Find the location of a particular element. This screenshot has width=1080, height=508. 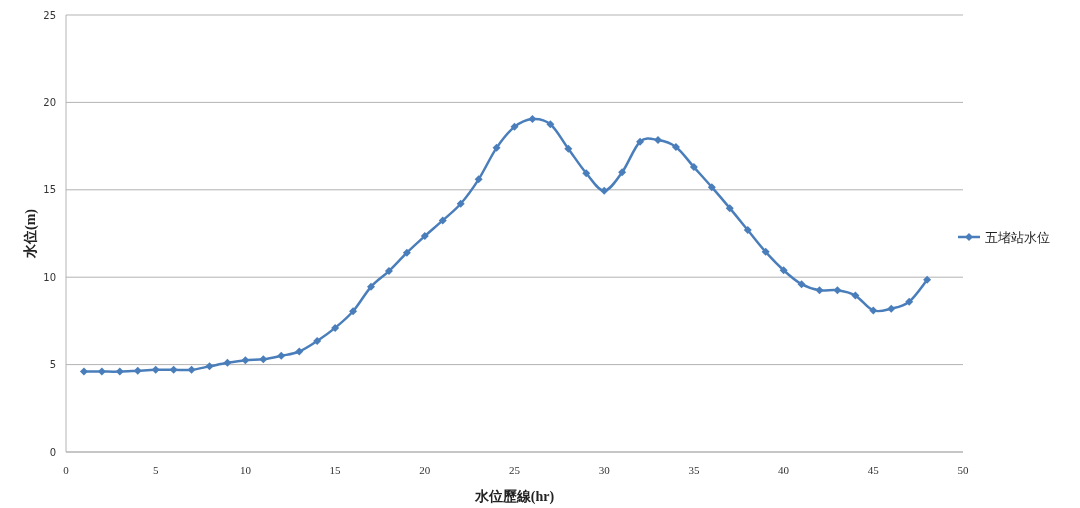

x-tick-label: 0 is located at coordinates (66, 470).